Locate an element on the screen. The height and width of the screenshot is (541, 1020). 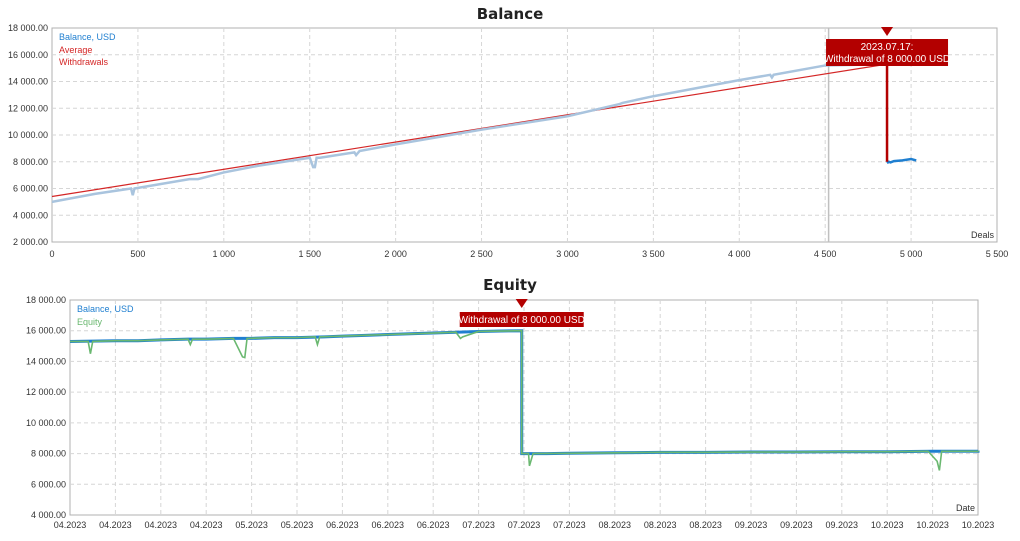
balance-line-after-withdrawal is located at coordinates (901, 161).